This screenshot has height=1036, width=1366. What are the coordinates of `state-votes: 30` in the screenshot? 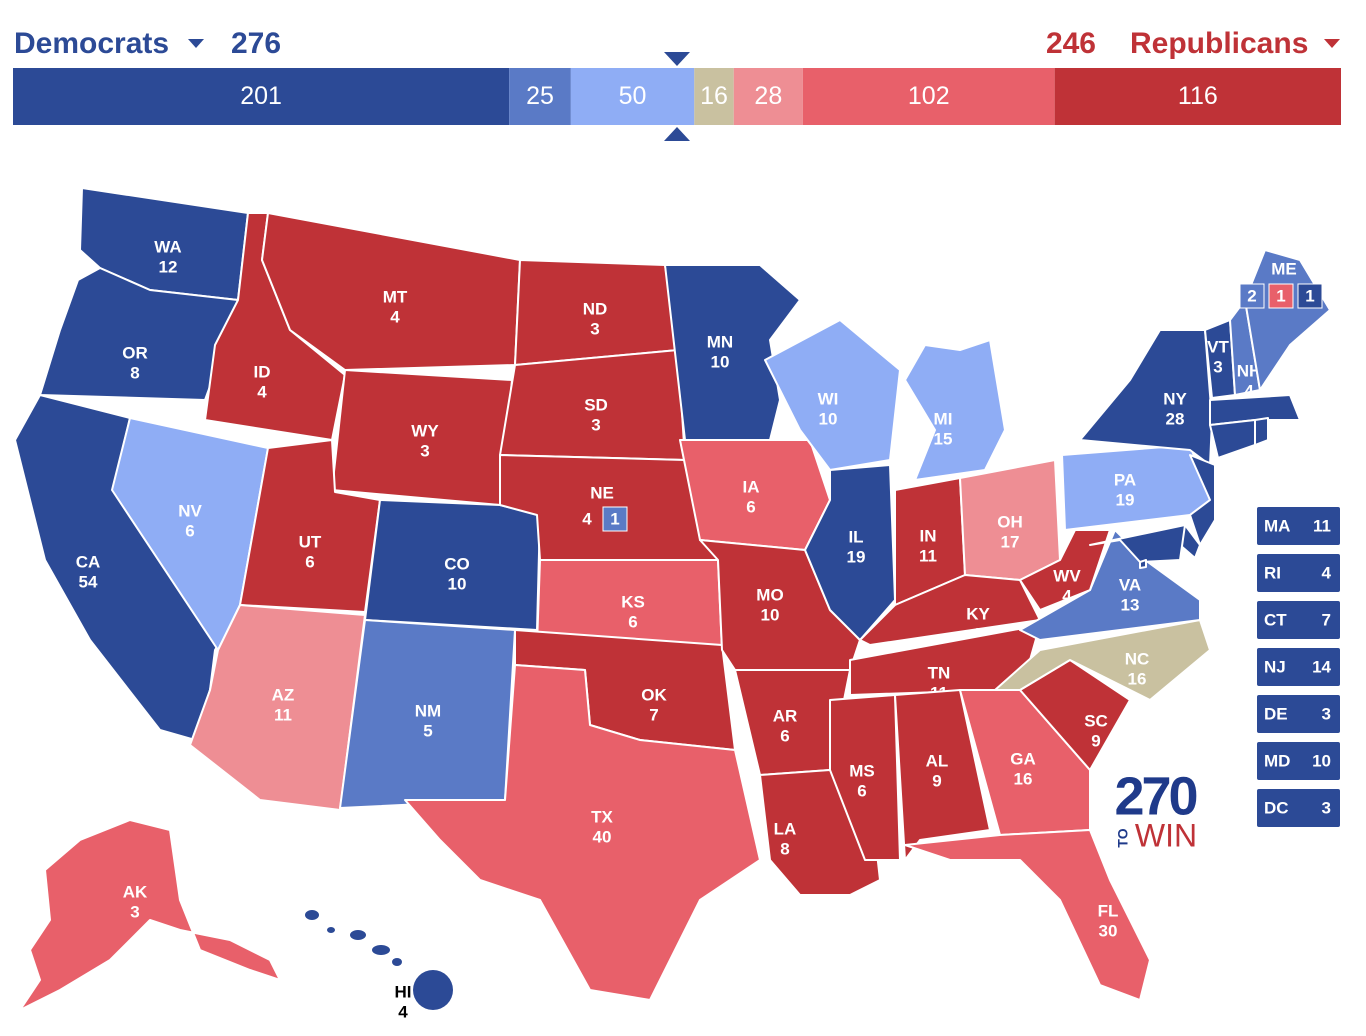 It's located at (1108, 930).